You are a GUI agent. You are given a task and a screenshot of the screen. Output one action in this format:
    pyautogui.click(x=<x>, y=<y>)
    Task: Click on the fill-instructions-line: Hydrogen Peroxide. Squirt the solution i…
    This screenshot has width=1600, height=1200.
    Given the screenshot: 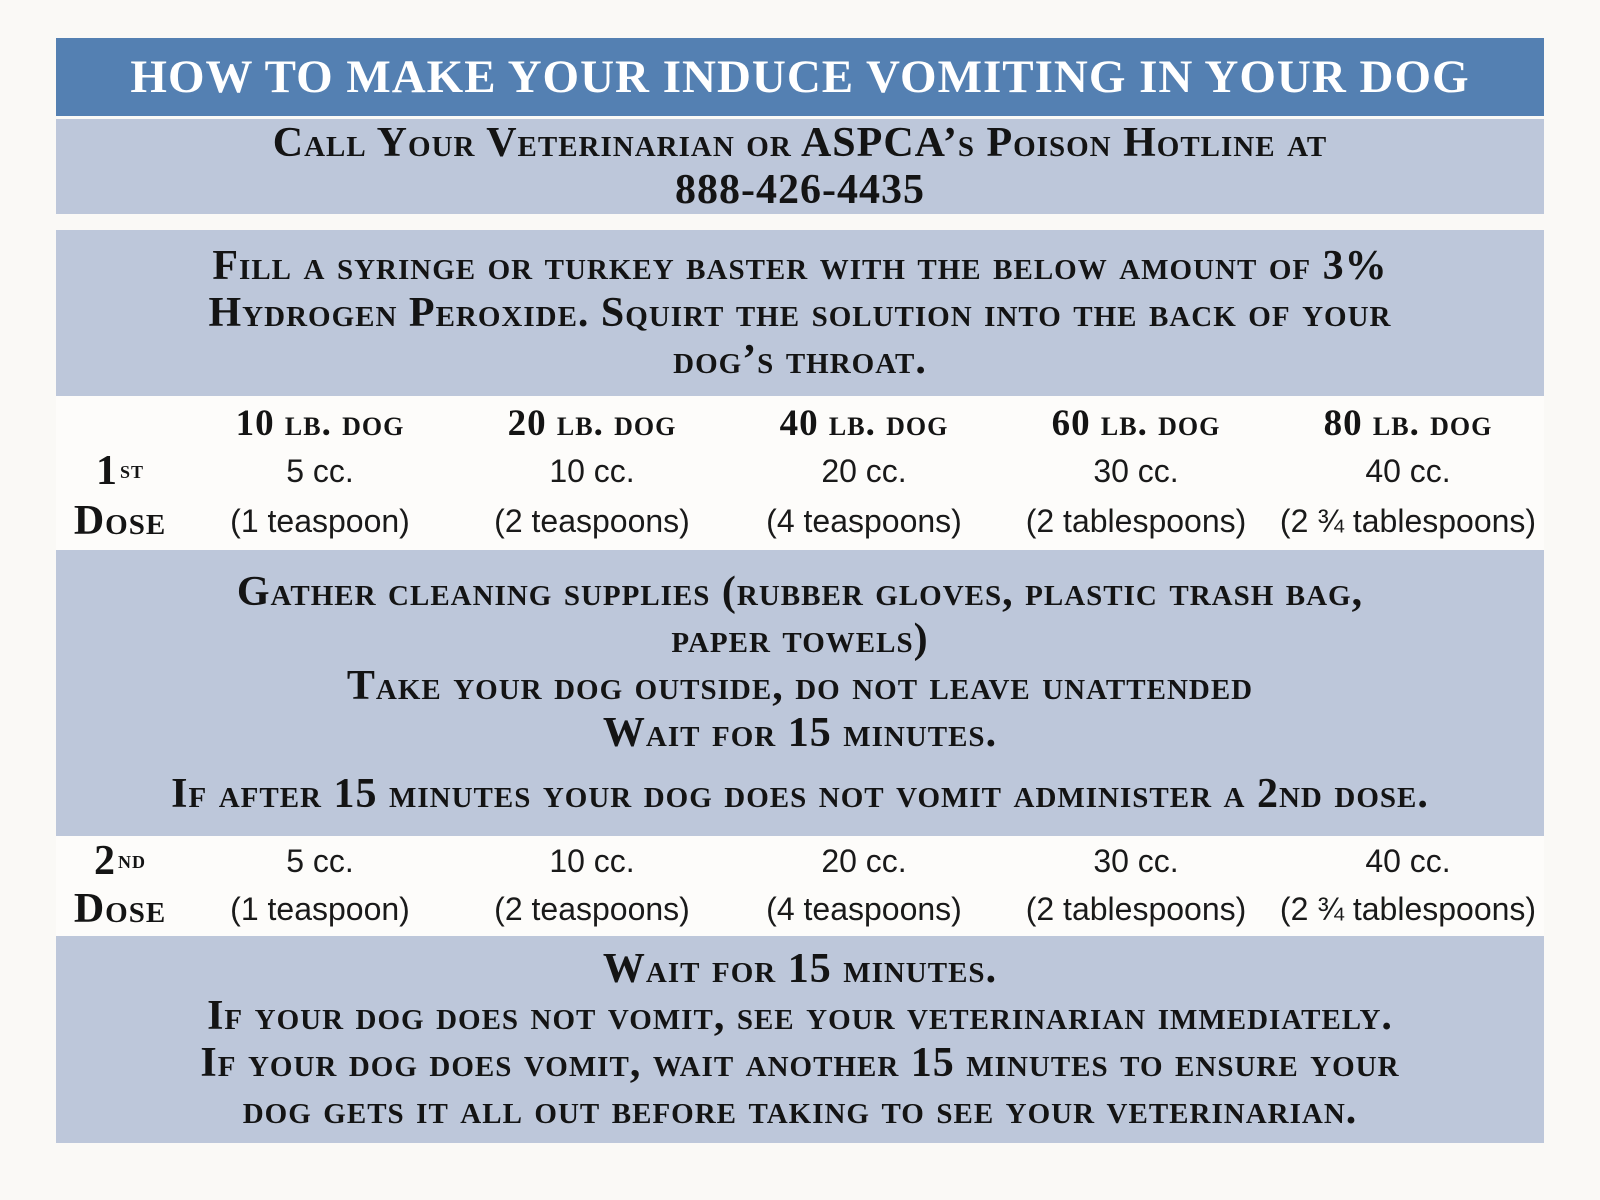 What is the action you would take?
    pyautogui.click(x=800, y=312)
    